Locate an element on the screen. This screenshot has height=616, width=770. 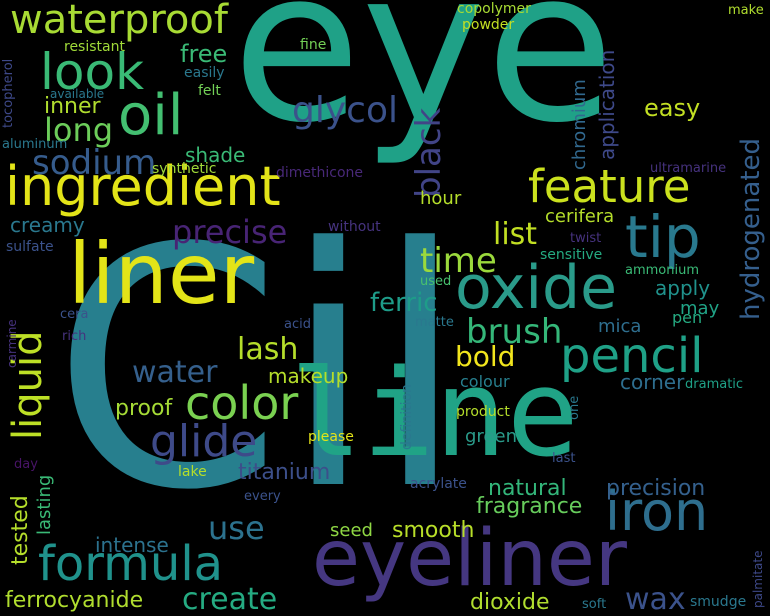
word-carmine: carmine is located at coordinates (12, 343).